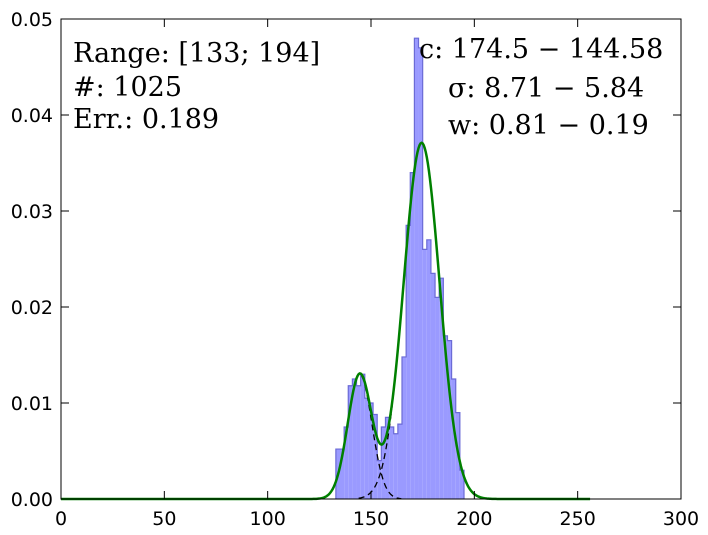  What do you see at coordinates (32, 308) in the screenshot?
I see `y-tick-label: 0.02` at bounding box center [32, 308].